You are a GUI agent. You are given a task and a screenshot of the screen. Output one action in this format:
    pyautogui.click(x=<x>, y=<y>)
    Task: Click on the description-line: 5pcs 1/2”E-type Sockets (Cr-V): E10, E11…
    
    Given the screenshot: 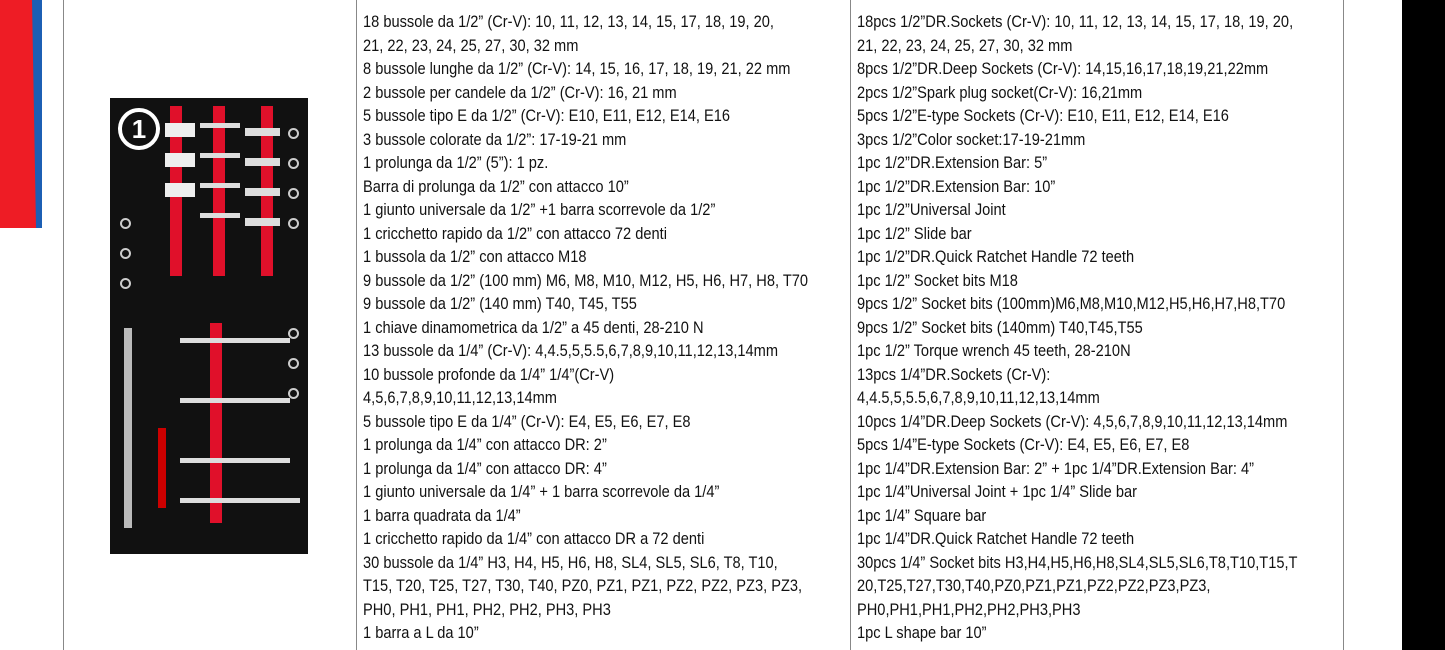 What is the action you would take?
    pyautogui.click(x=1043, y=115)
    